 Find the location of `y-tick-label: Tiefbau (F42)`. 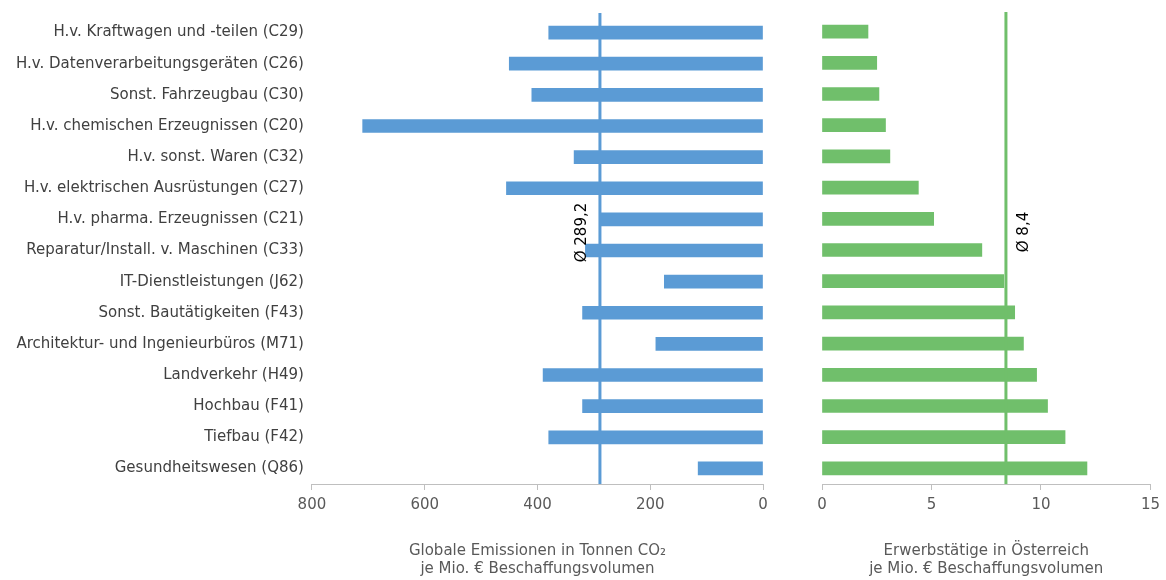

y-tick-label: Tiefbau (F42) is located at coordinates (253, 436).